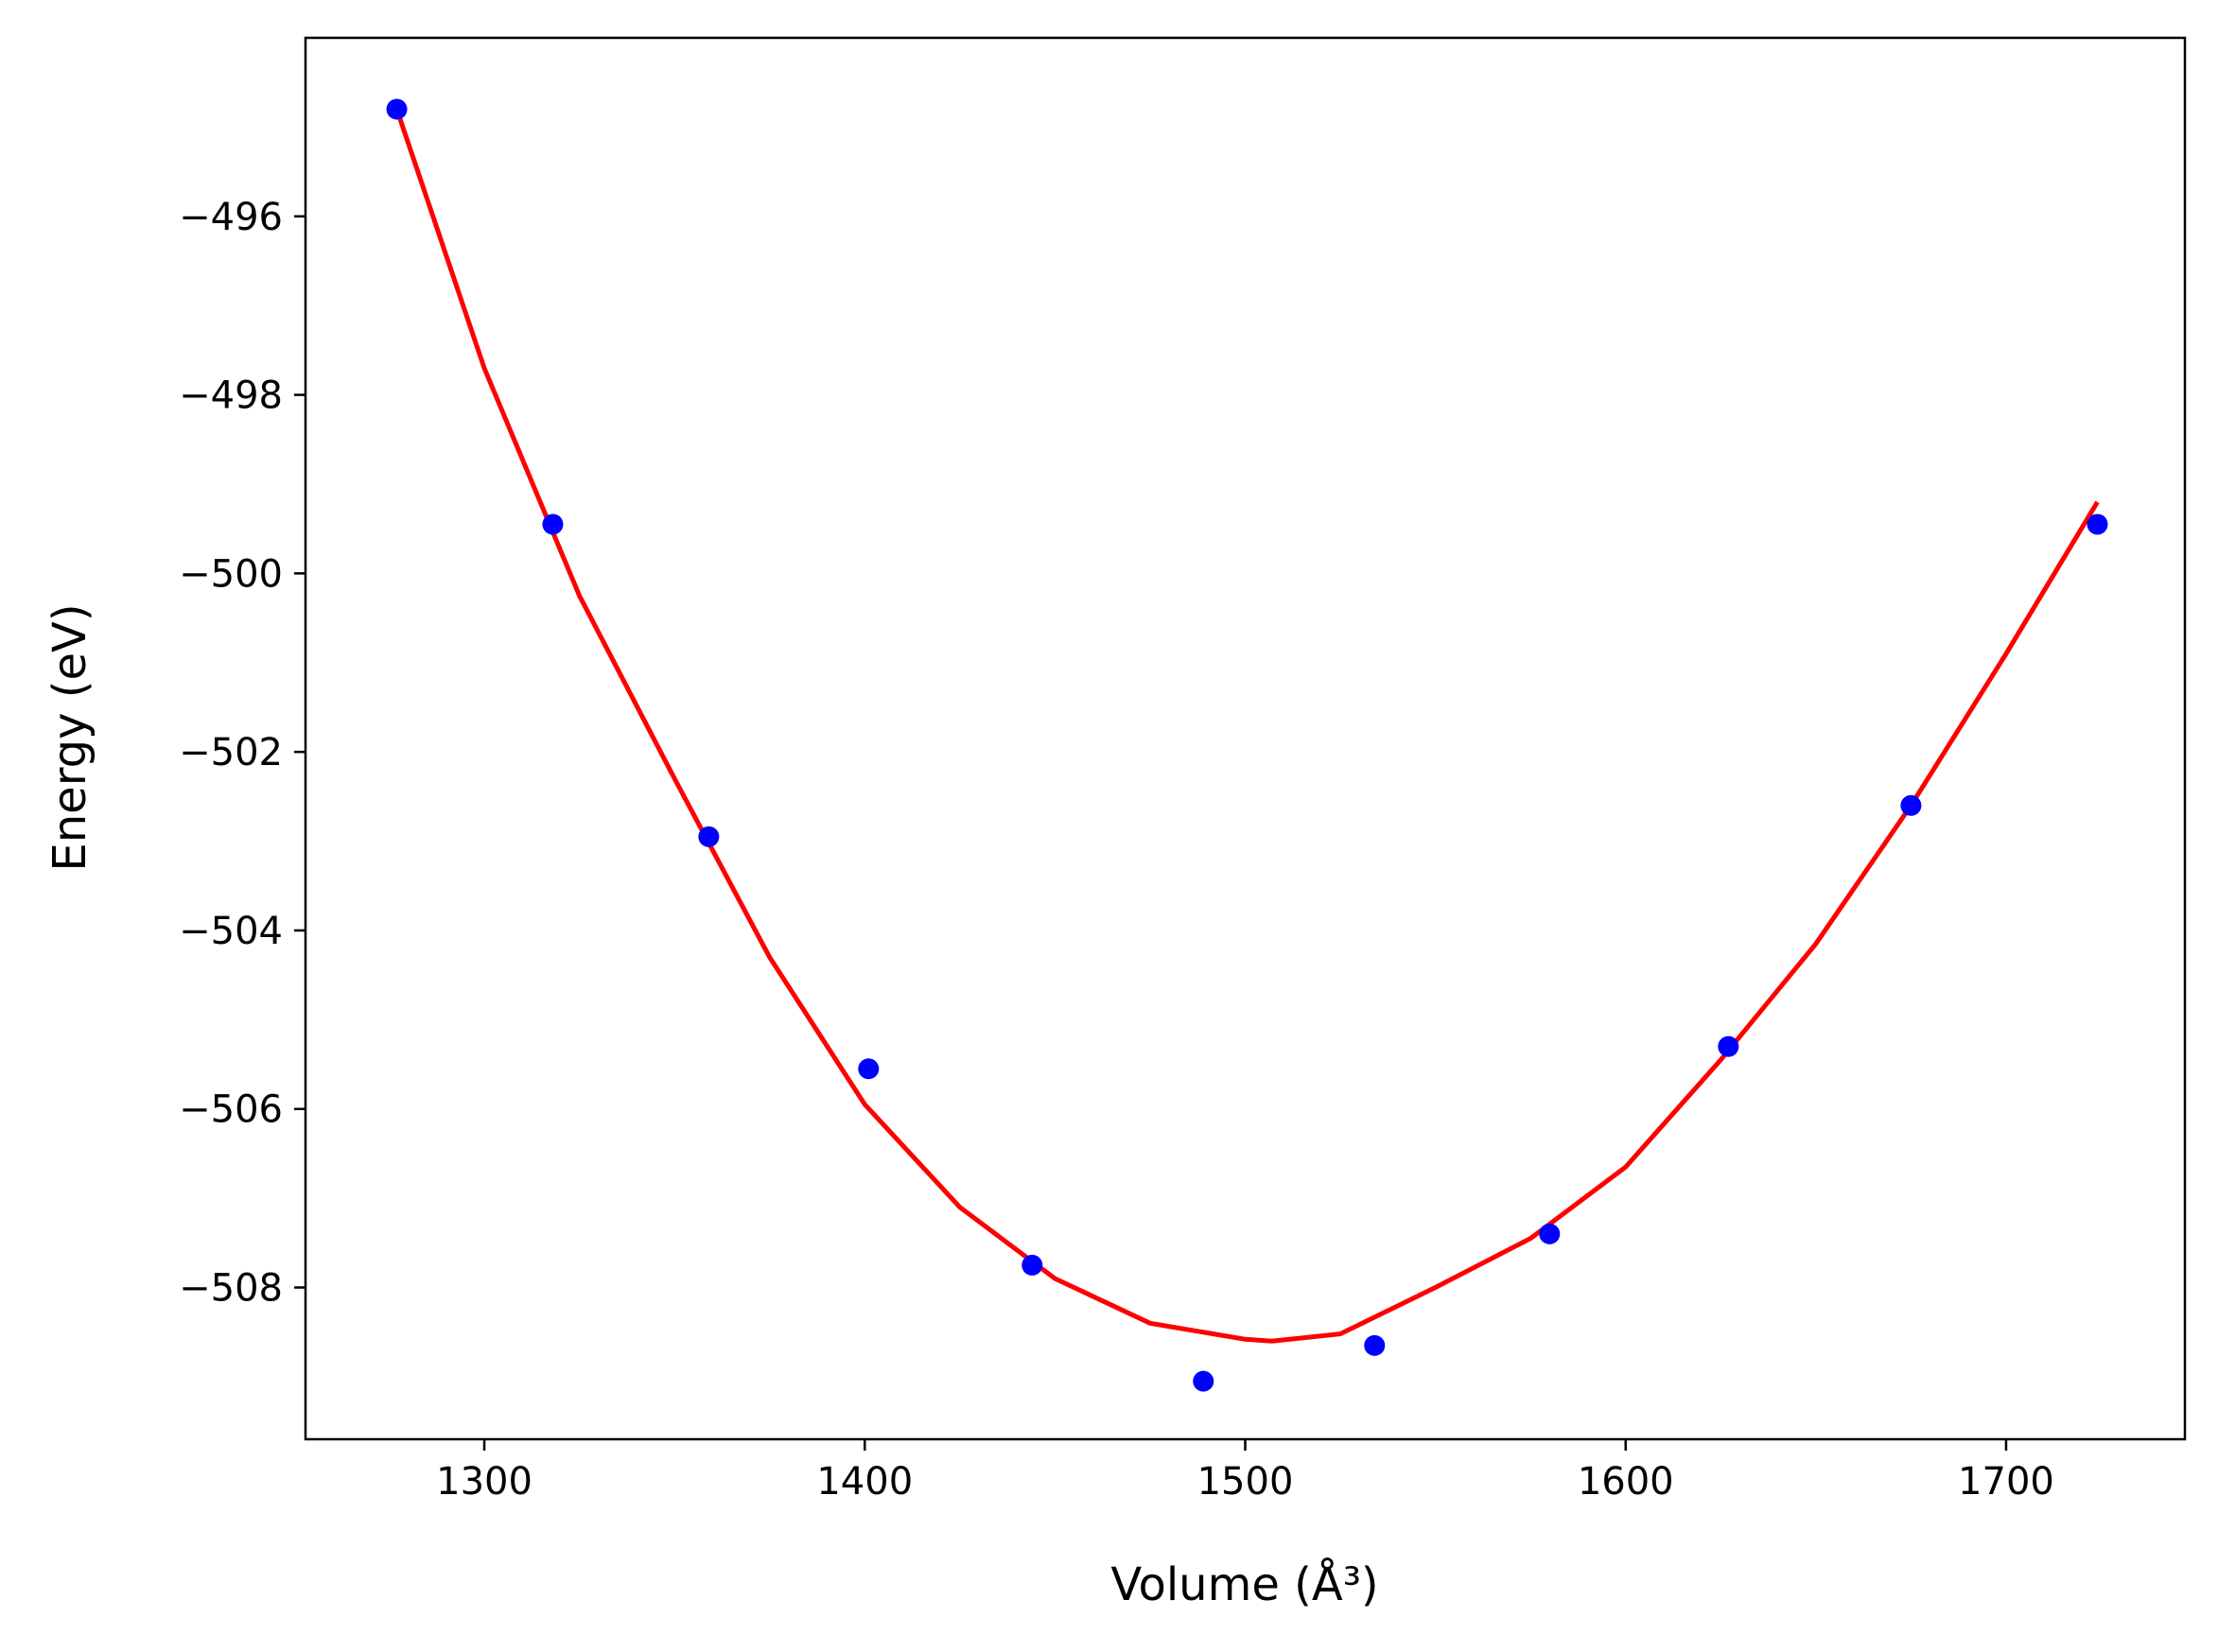  What do you see at coordinates (484, 1482) in the screenshot?
I see `x-tick-label: 1300` at bounding box center [484, 1482].